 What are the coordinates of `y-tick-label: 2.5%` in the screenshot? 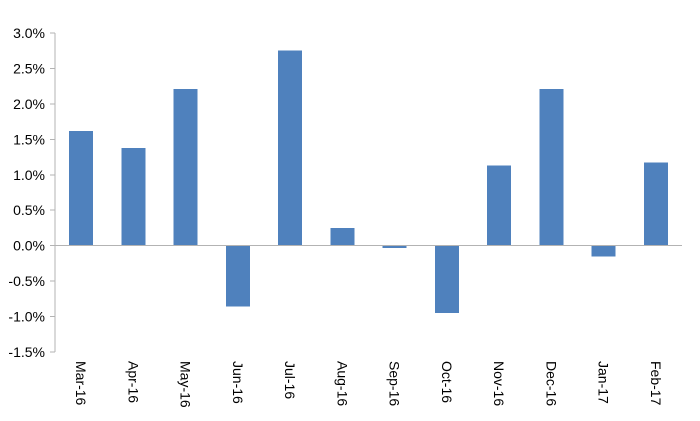 It's located at (29, 68).